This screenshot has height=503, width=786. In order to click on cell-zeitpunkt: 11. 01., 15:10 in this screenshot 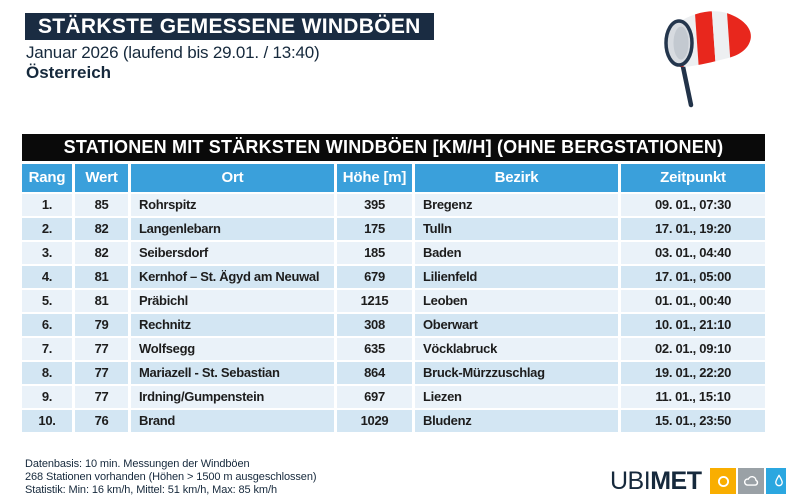, I will do `click(693, 397)`.